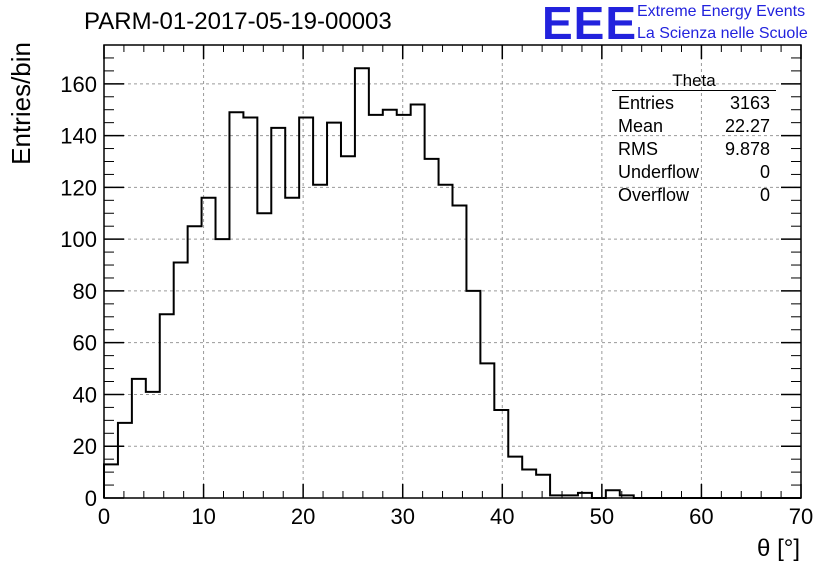 The height and width of the screenshot is (572, 836). I want to click on stats-value: 22.27, so click(747, 126).